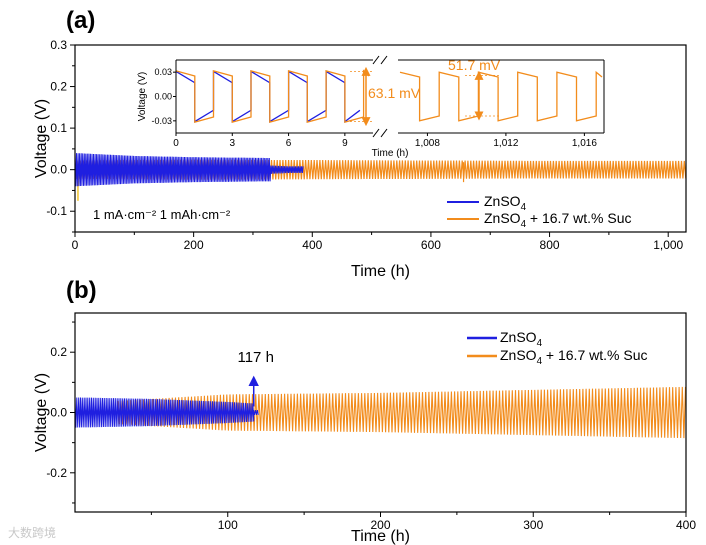 The height and width of the screenshot is (545, 706). What do you see at coordinates (41, 412) in the screenshot?
I see `y-axis-label-b: Voltage (V)` at bounding box center [41, 412].